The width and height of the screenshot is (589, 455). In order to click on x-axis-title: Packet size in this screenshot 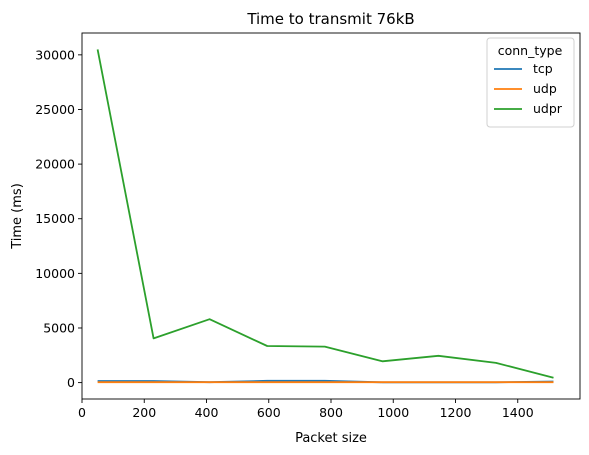, I will do `click(331, 438)`.